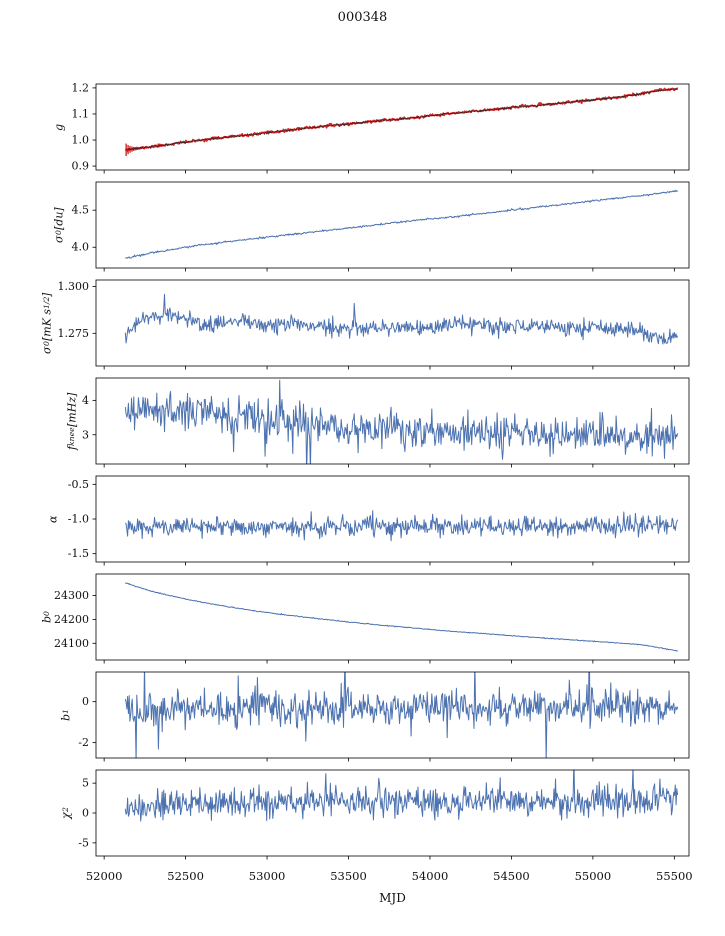  I want to click on series-line-alpha, so click(401, 526).